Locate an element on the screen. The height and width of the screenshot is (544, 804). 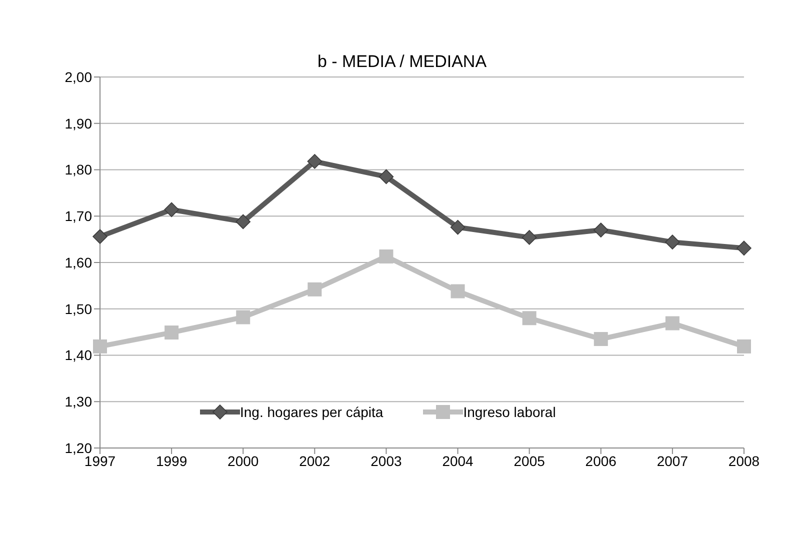
x-tick-label: 2002 is located at coordinates (314, 460).